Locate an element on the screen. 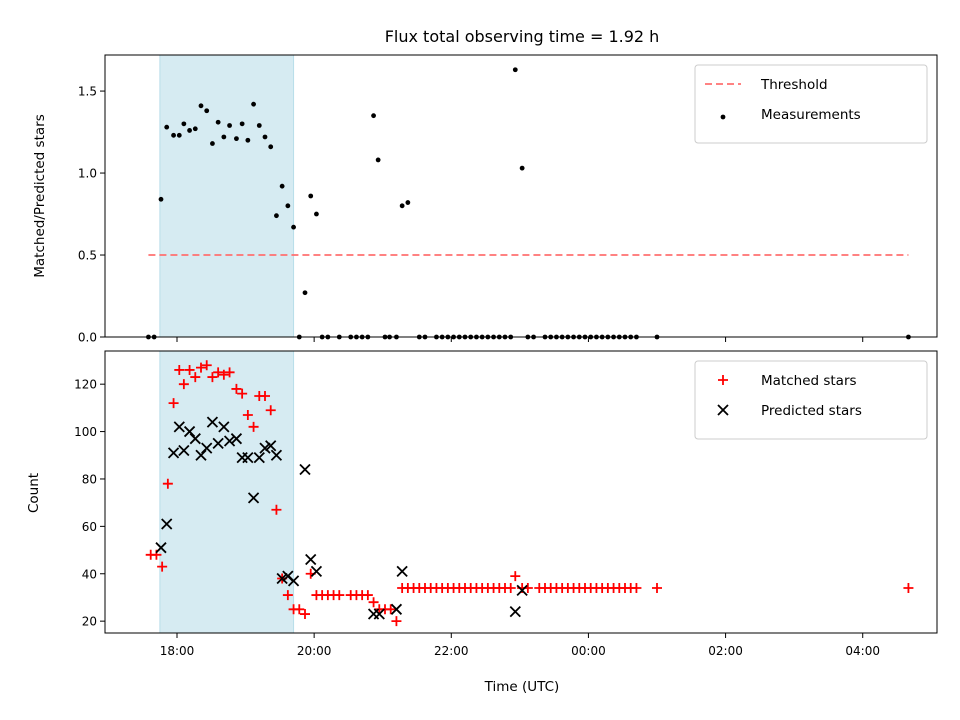 Image resolution: width=960 pixels, height=720 pixels. y-tick-label: 80 is located at coordinates (89, 479).